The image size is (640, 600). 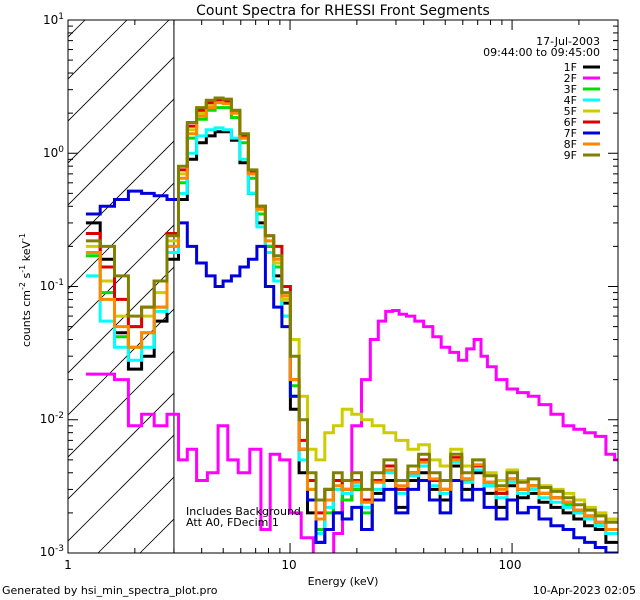 What do you see at coordinates (53, 19) in the screenshot?
I see `y-tick-label-1e1: 10¹` at bounding box center [53, 19].